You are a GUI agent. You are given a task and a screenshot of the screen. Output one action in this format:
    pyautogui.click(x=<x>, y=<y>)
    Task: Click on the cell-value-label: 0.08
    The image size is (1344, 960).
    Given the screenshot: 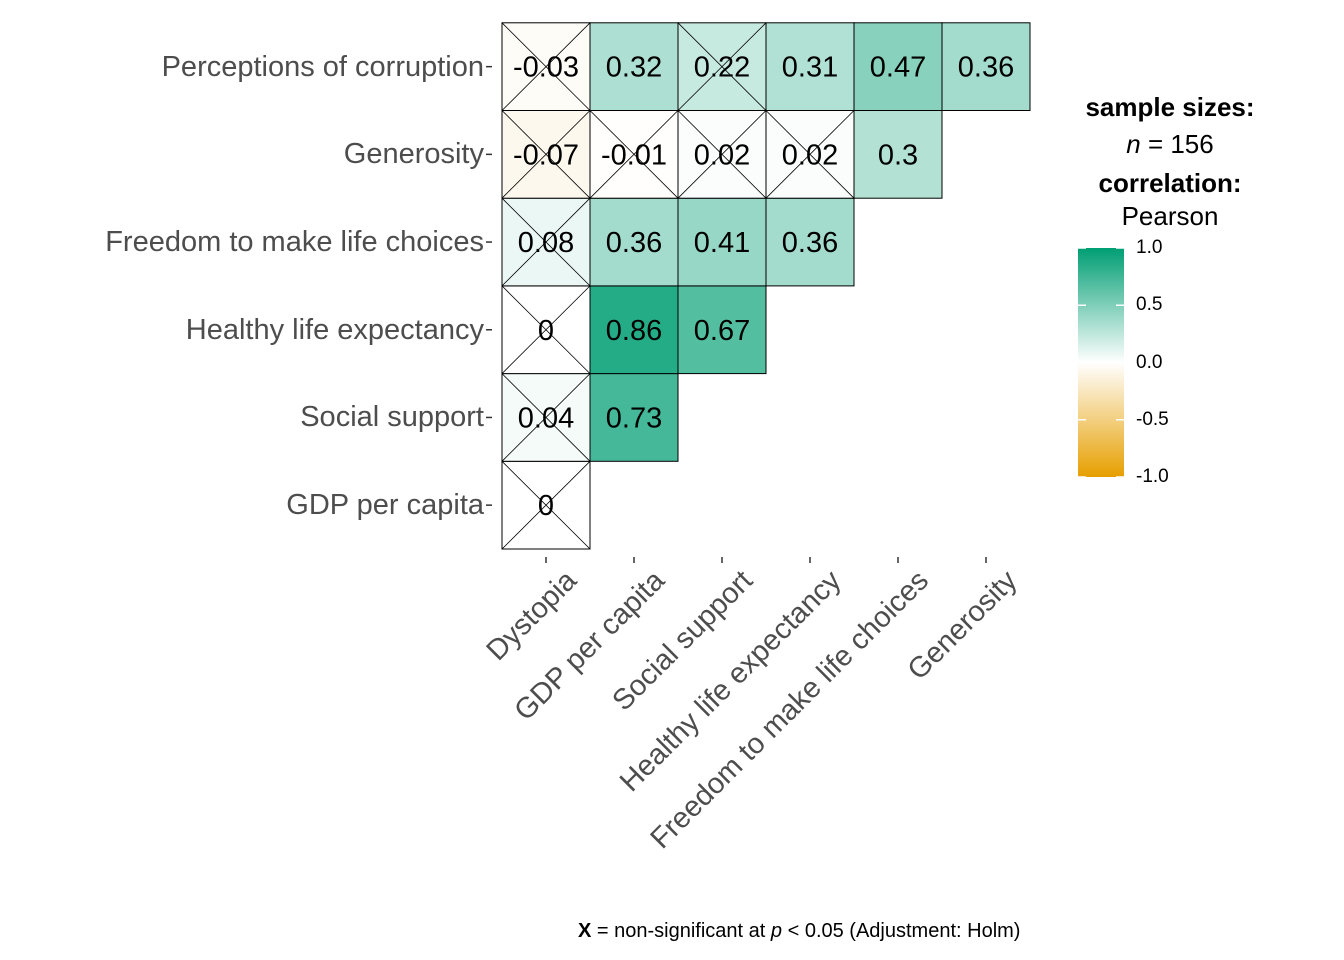 What is the action you would take?
    pyautogui.click(x=546, y=243)
    